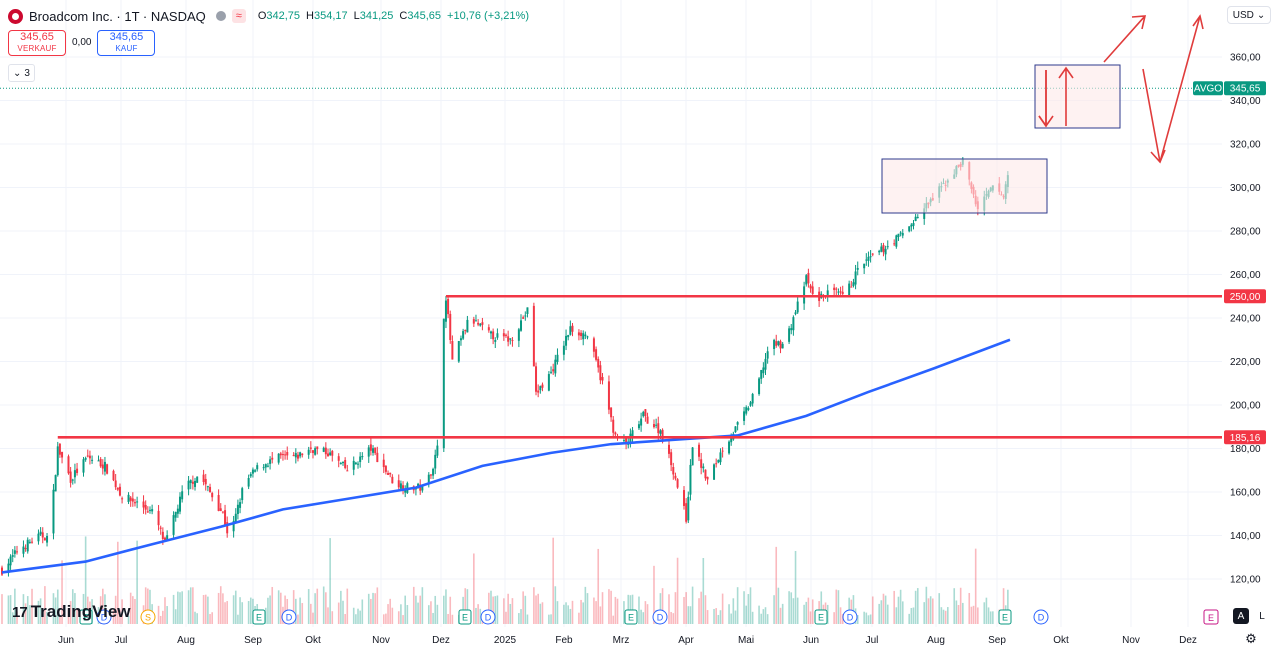 The image size is (1280, 650). What do you see at coordinates (21, 73) in the screenshot?
I see `indicators-toggle: ⌄ 3` at bounding box center [21, 73].